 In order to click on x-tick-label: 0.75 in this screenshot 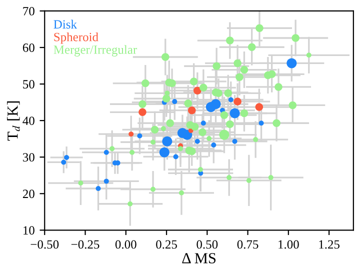, I will do `click(247, 244)`.